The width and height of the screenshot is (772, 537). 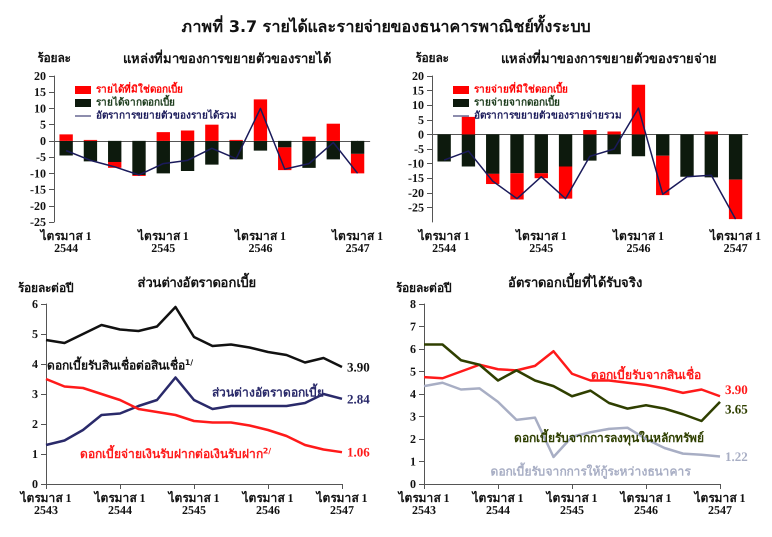 What do you see at coordinates (166, 115) in the screenshot?
I see `legend-label: อัตราการขยายตัวของรายได้รวม` at bounding box center [166, 115].